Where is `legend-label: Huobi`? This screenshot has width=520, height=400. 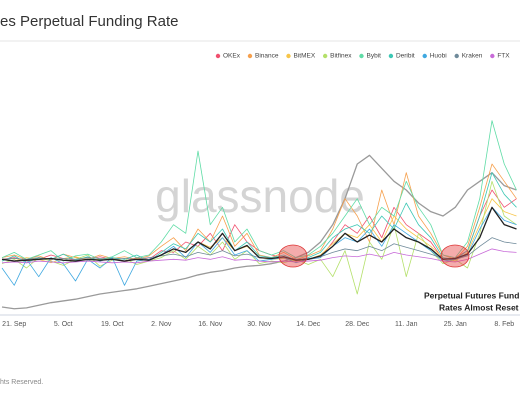 legend-label: Huobi is located at coordinates (438, 56).